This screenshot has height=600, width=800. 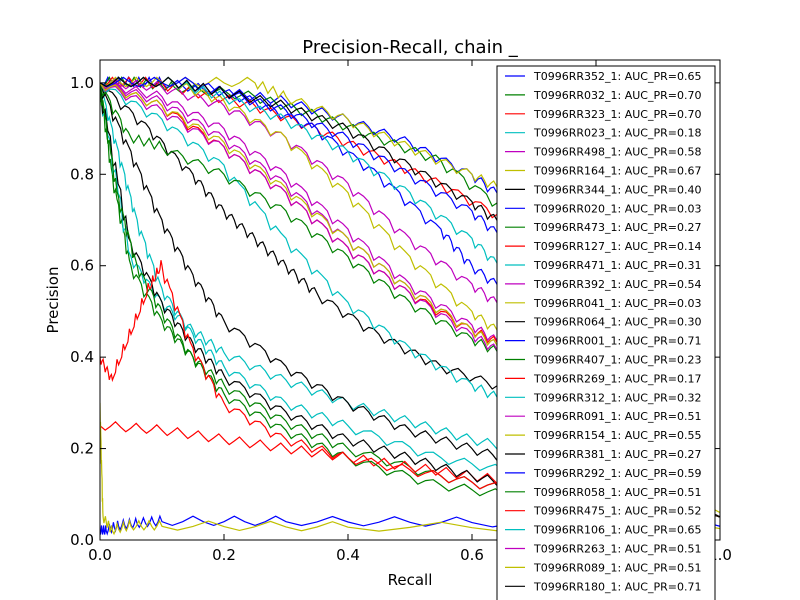 I want to click on legend-entry: T0996RR352_1: AUC_PR=0.65, so click(x=617, y=76).